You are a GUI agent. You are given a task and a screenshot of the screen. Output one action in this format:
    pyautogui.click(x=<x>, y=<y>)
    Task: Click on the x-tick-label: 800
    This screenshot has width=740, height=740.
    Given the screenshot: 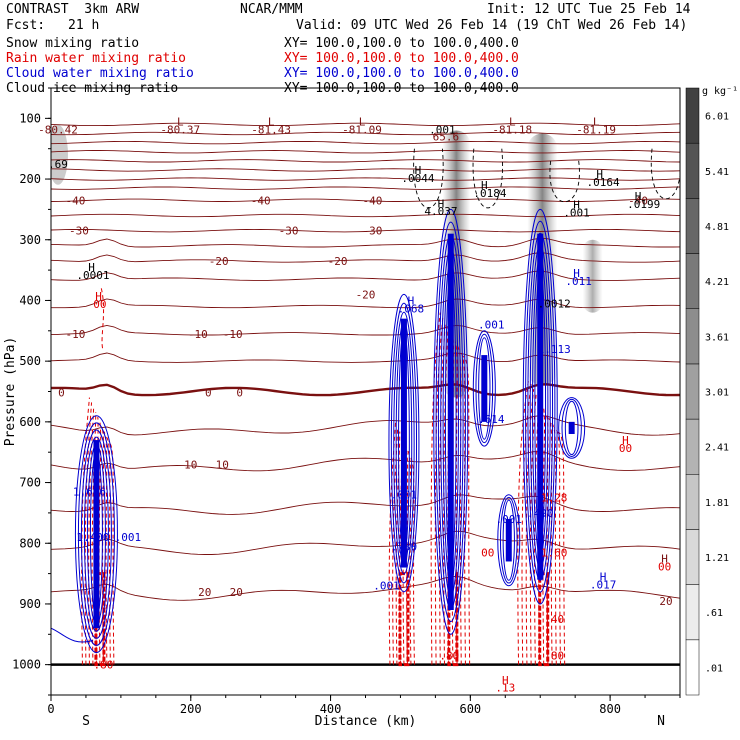 What is the action you would take?
    pyautogui.click(x=610, y=709)
    